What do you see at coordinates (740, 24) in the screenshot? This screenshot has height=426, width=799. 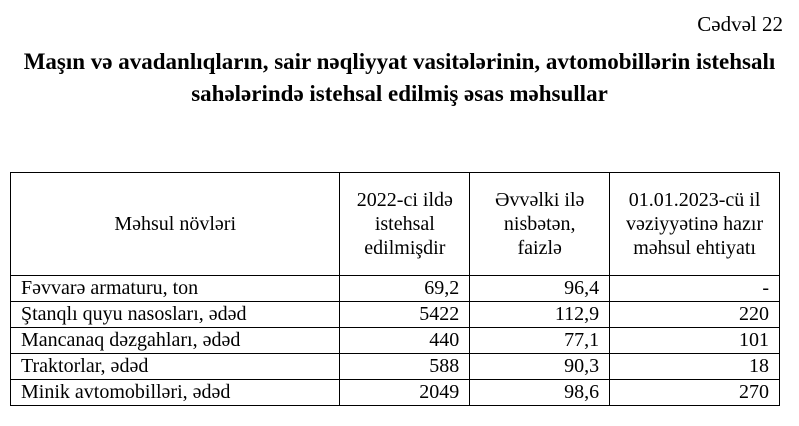 I see `table-caption: Cədvəl 22` at bounding box center [740, 24].